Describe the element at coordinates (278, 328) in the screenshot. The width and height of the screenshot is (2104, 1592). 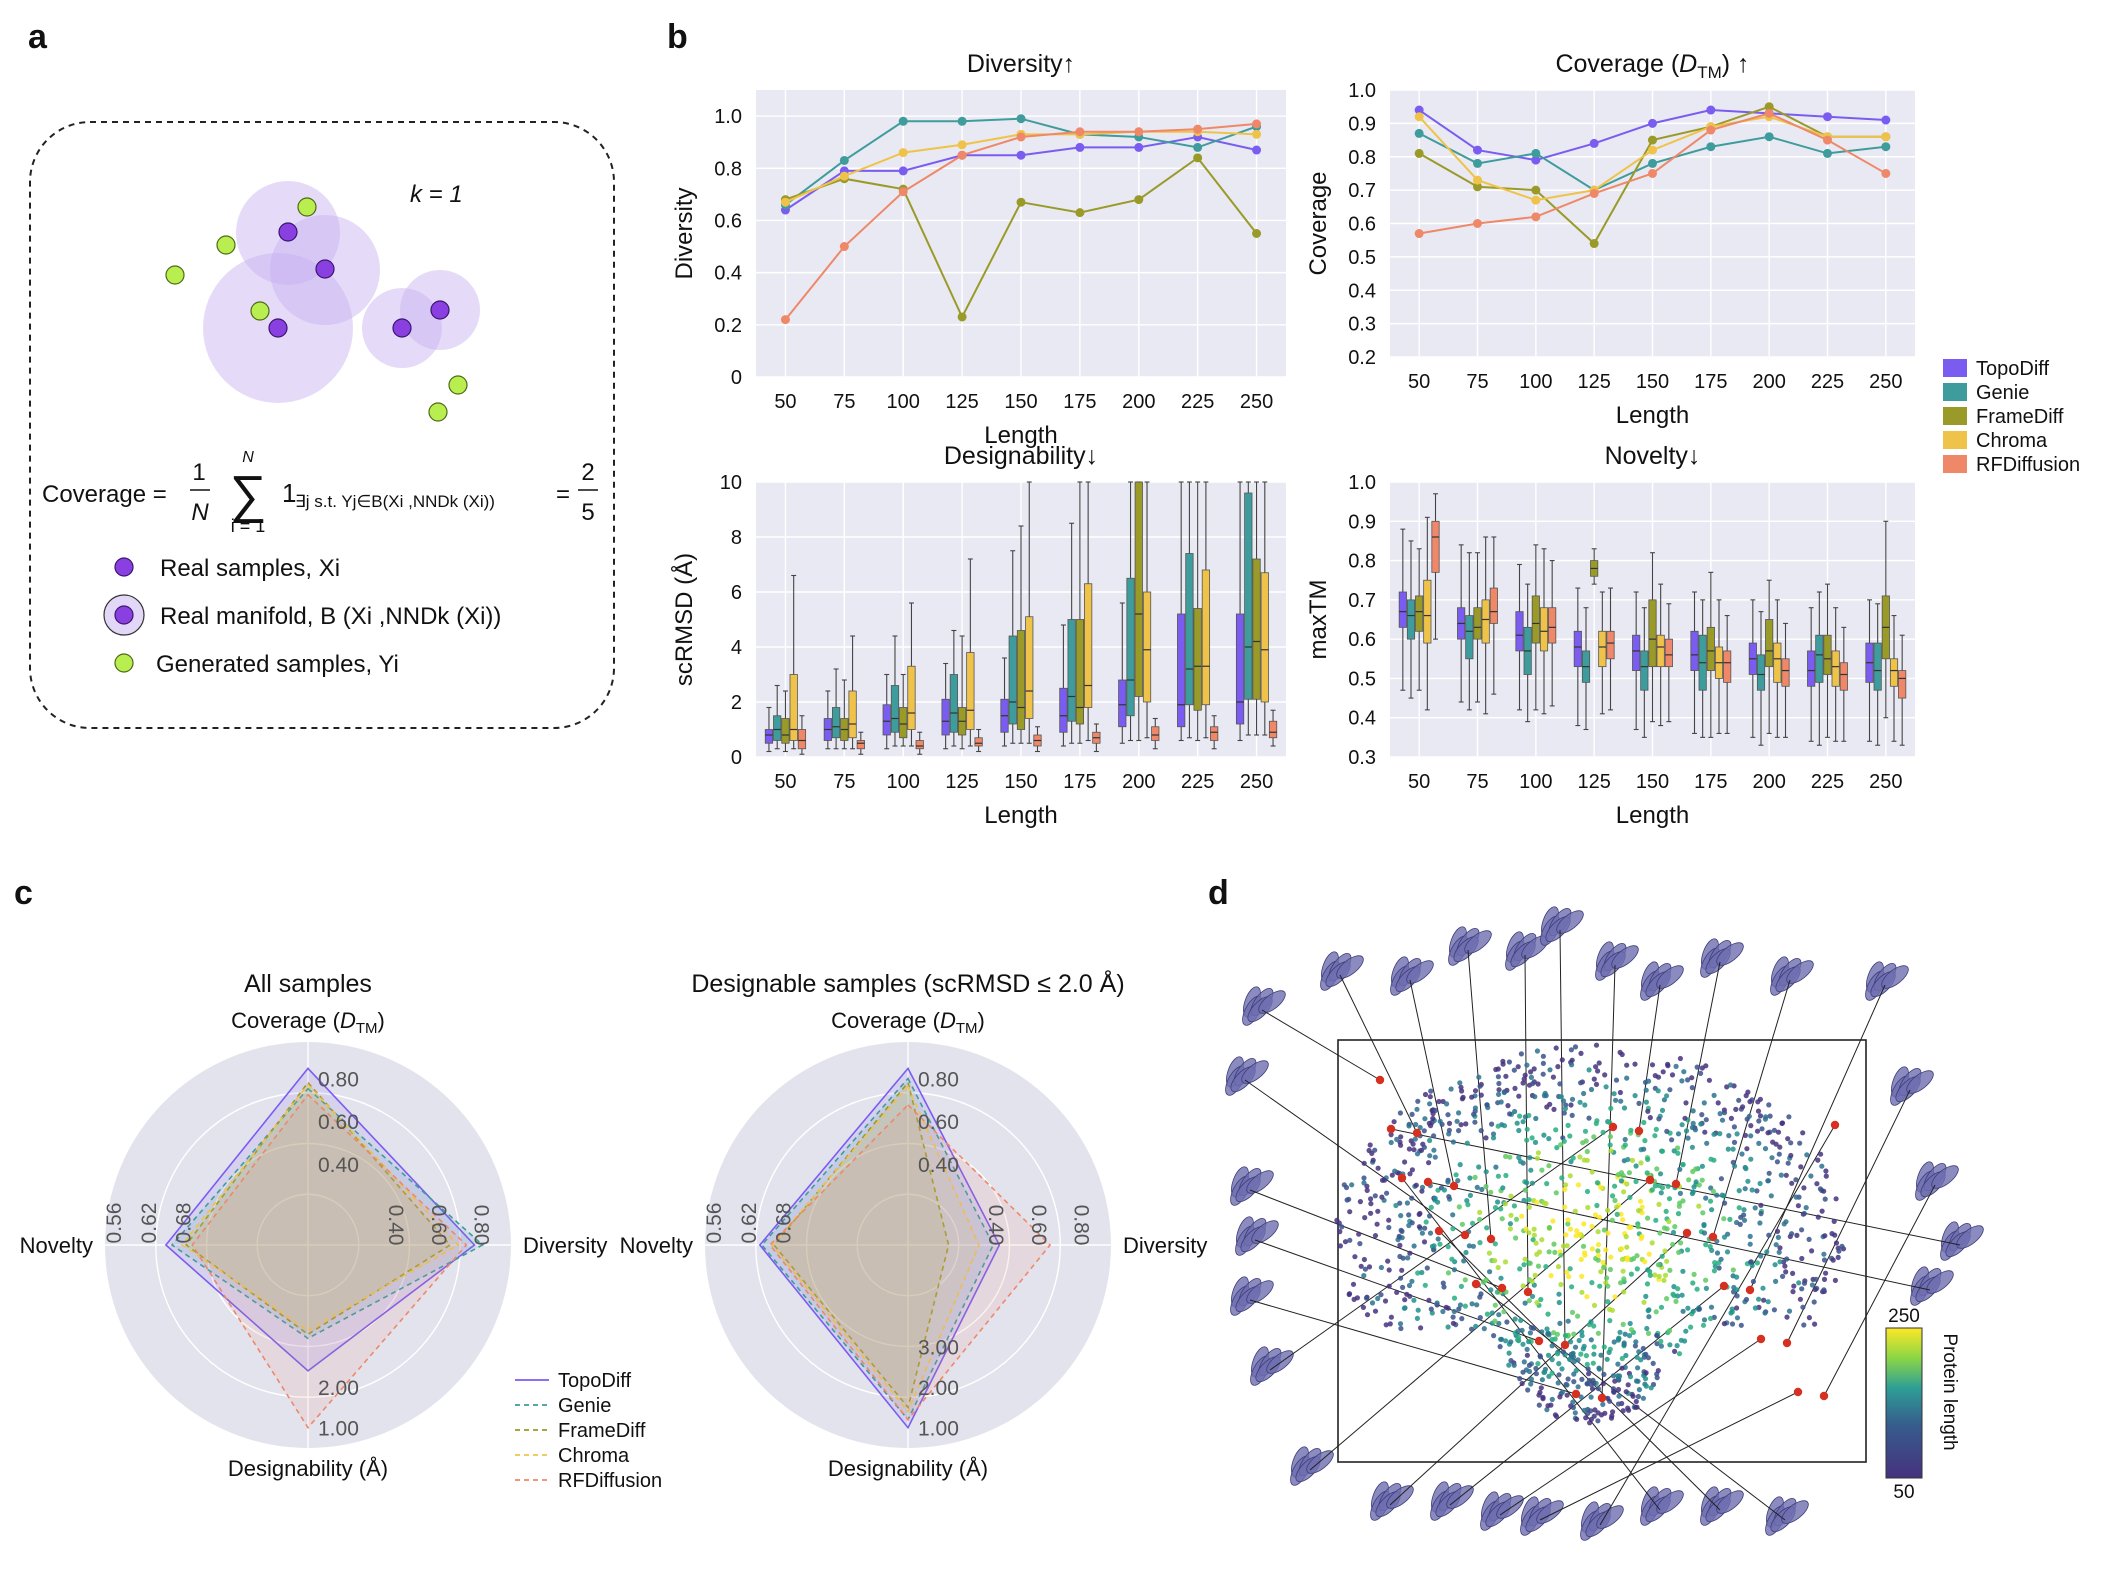
I see `real-sample-point` at that location.